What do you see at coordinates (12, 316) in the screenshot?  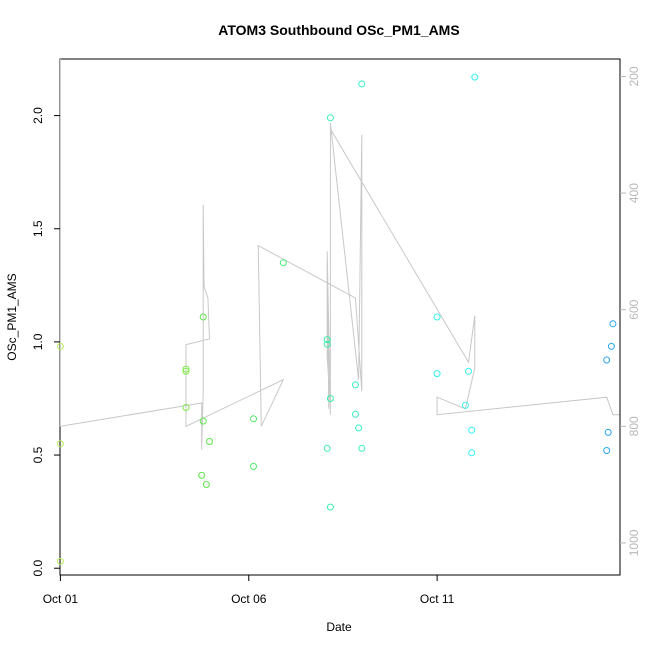 I see `y-axis-label: OSc_PM1_AMS` at bounding box center [12, 316].